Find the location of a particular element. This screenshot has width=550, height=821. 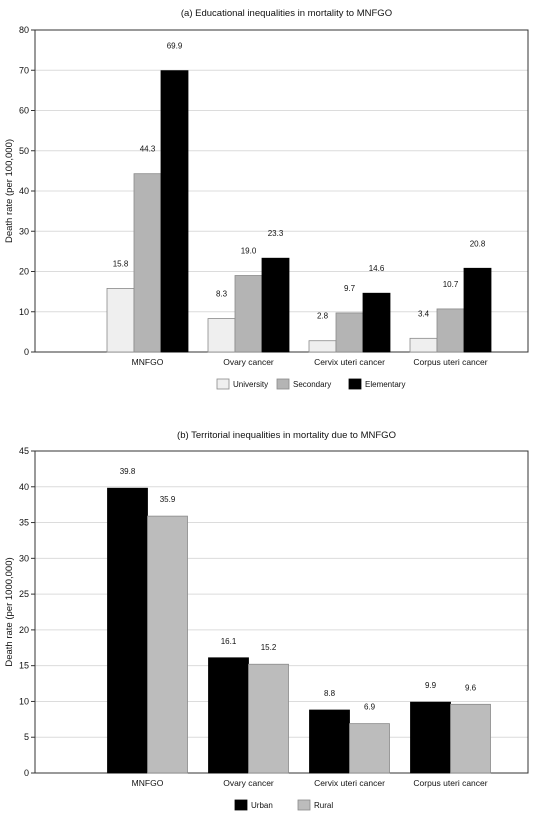

data-label: 9.7 is located at coordinates (350, 288).